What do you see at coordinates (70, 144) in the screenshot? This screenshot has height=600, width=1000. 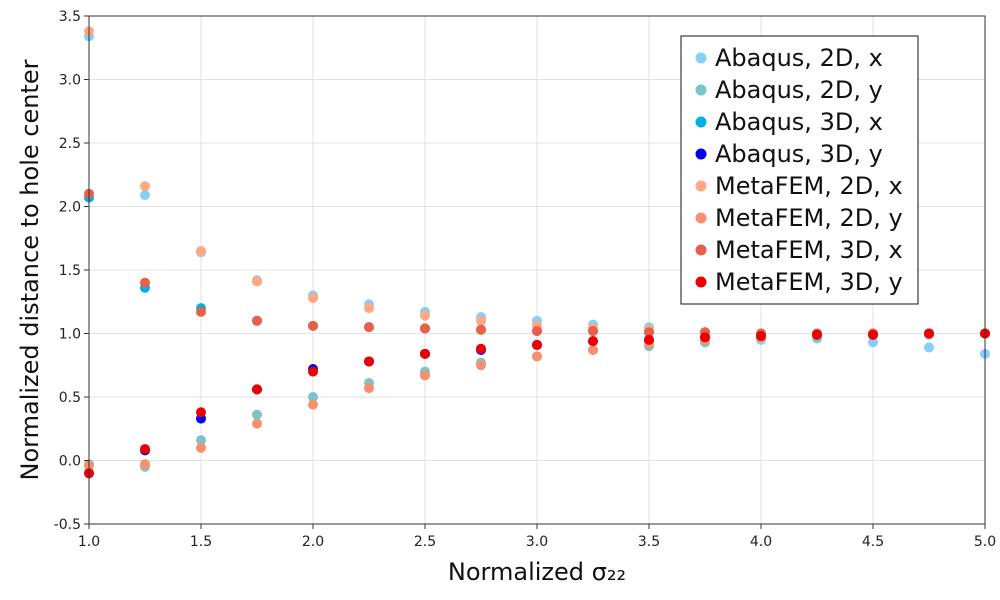 I see `y-tick-label: 2.5` at bounding box center [70, 144].